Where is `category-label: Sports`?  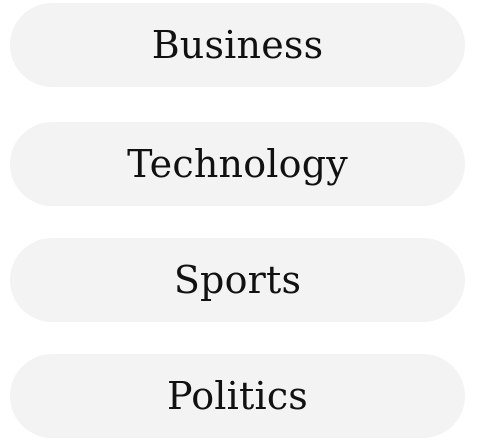
category-label: Sports is located at coordinates (237, 280).